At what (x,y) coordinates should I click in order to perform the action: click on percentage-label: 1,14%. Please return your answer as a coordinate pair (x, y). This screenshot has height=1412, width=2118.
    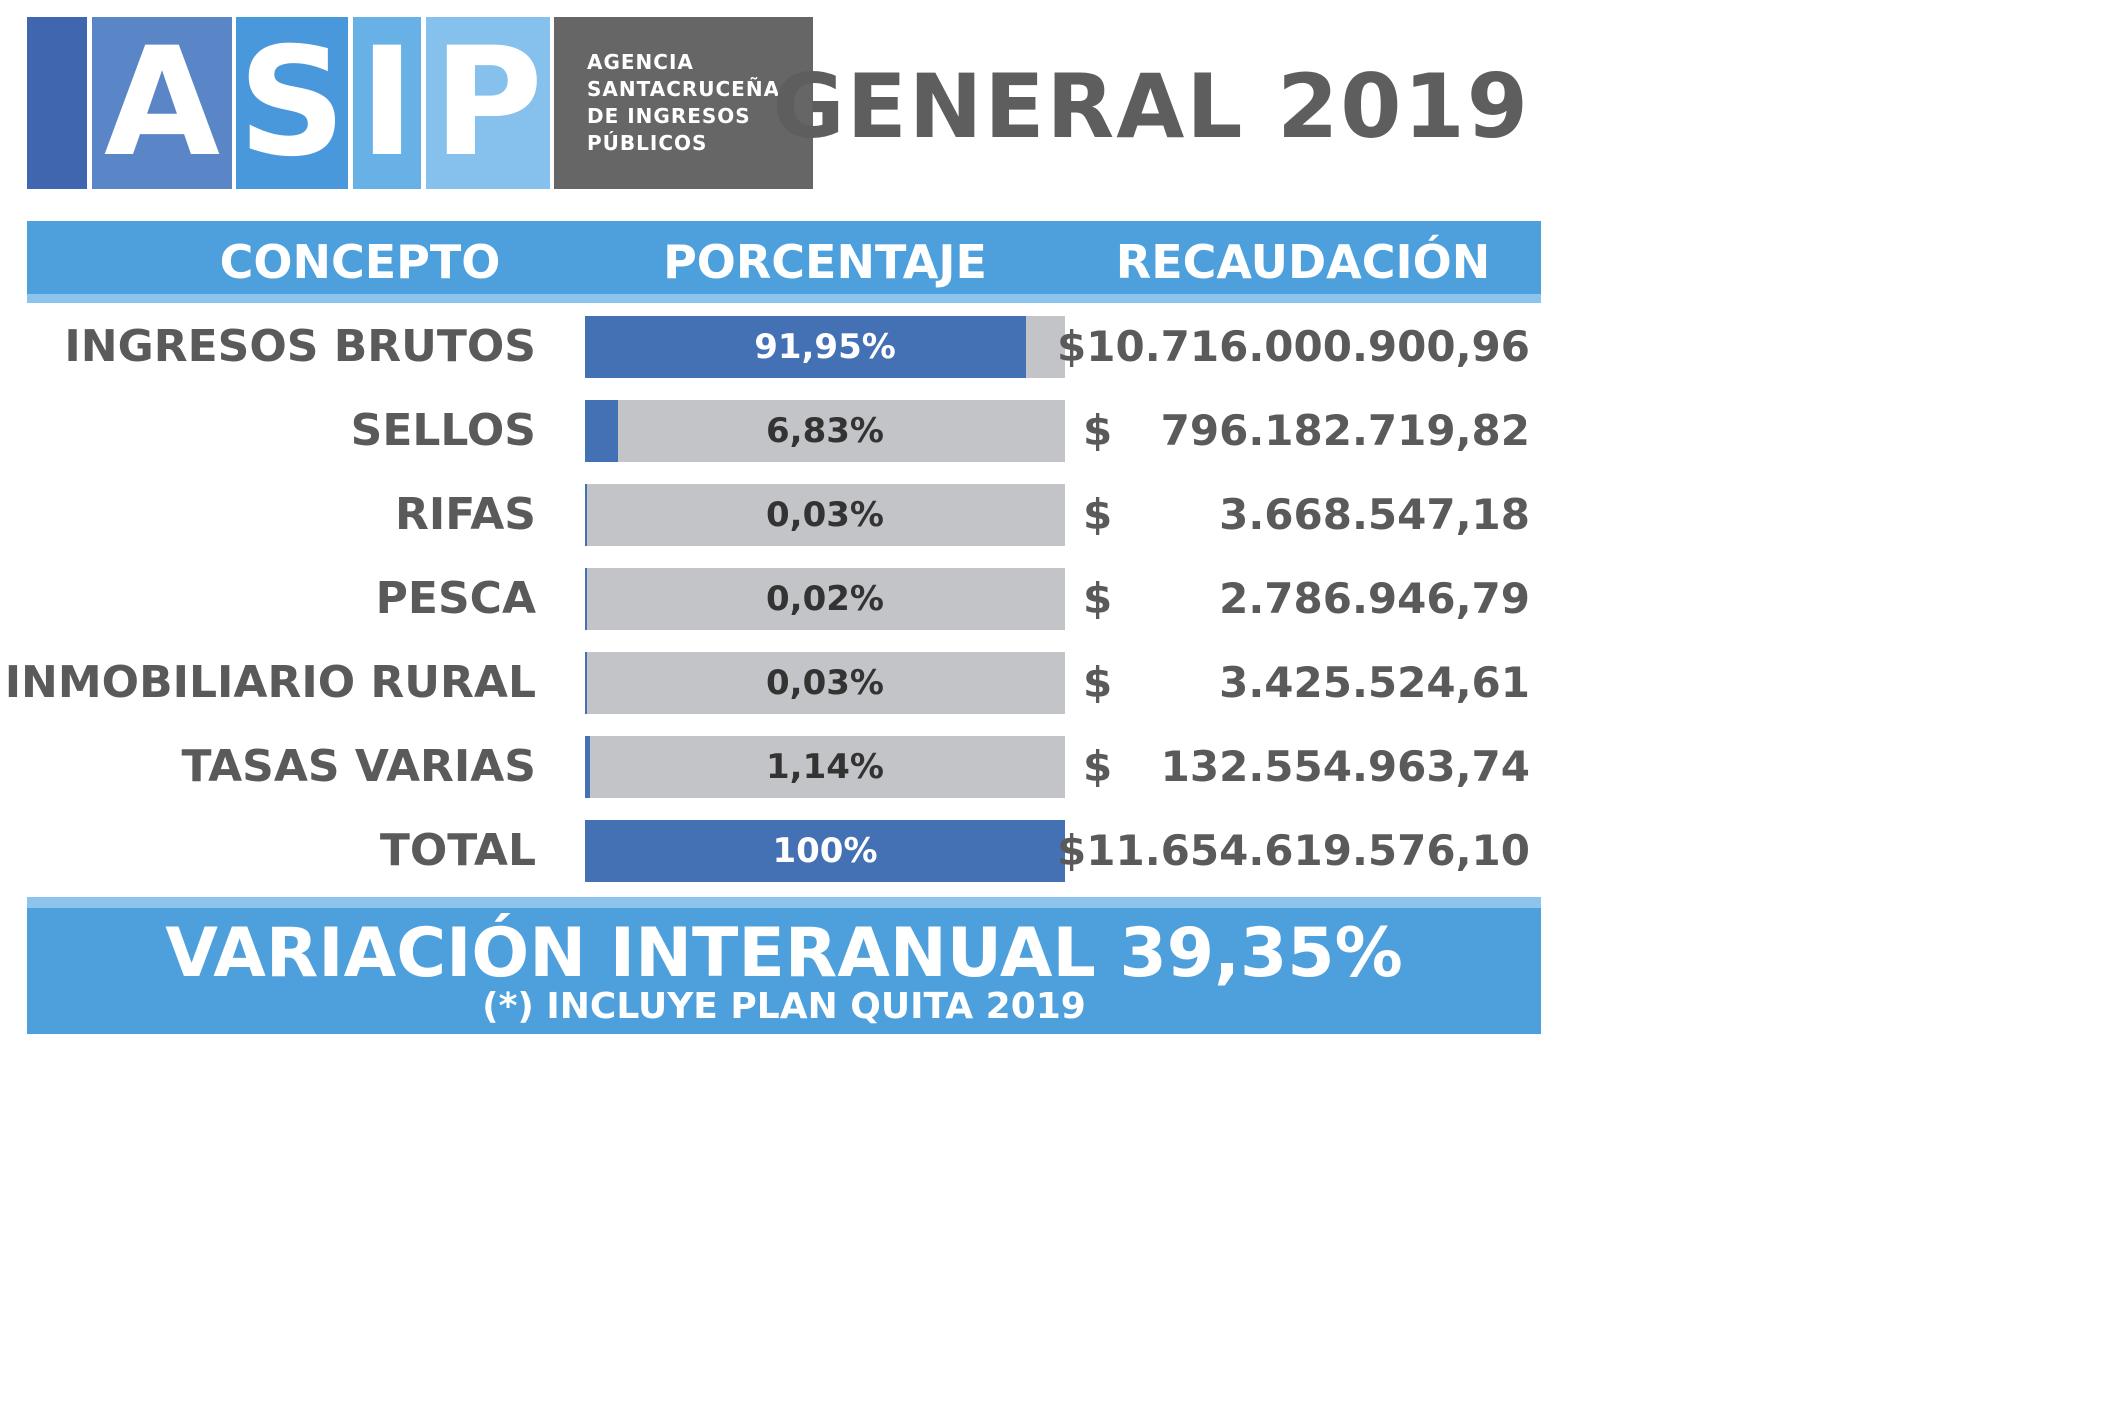
    Looking at the image, I should click on (825, 767).